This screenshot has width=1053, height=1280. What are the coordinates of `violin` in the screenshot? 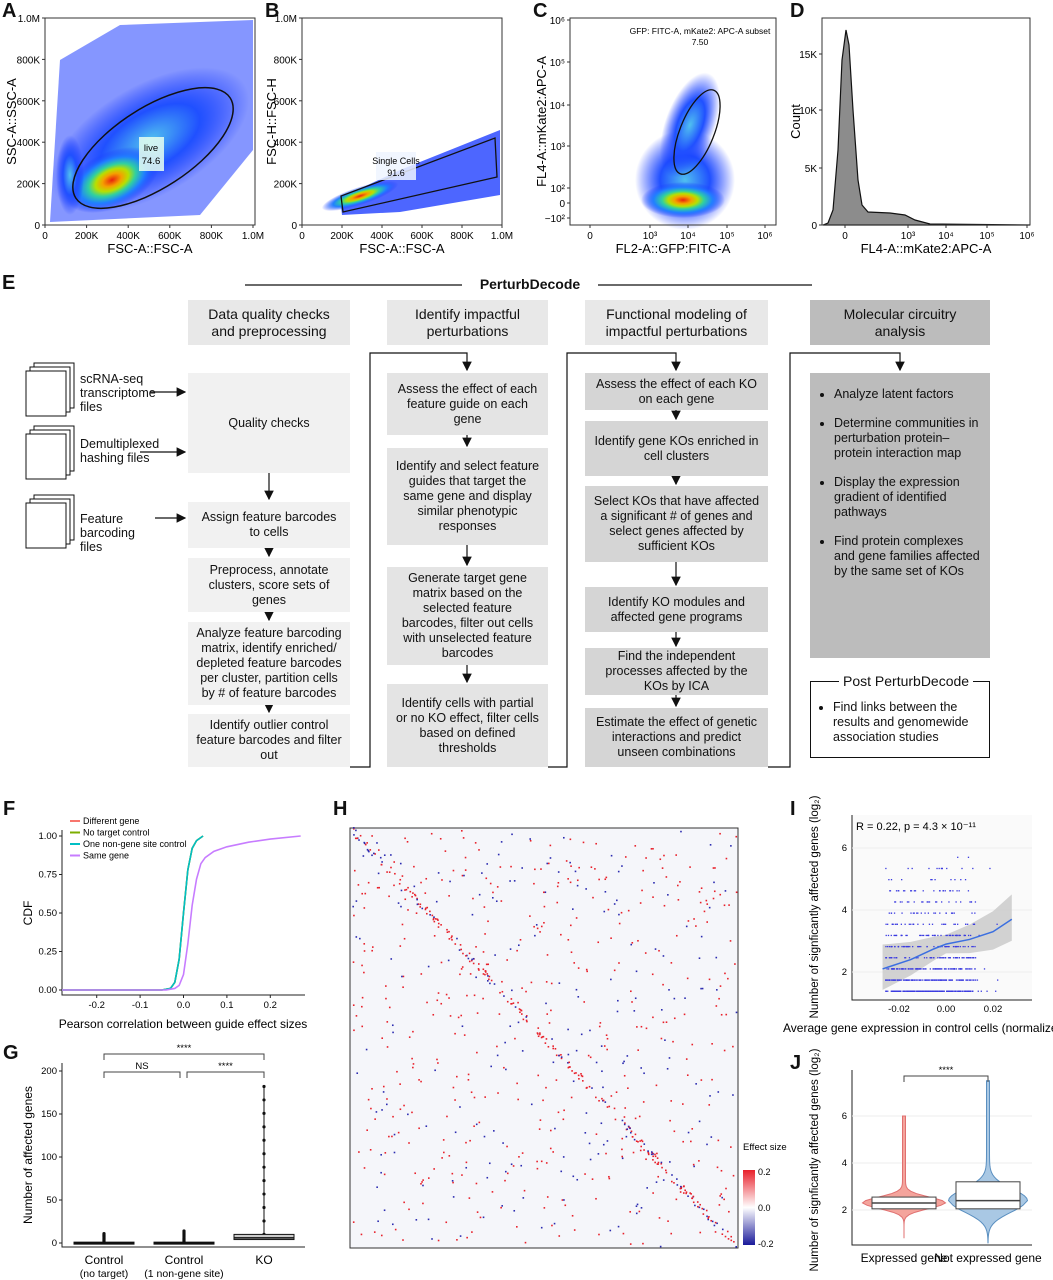 It's located at (904, 1177).